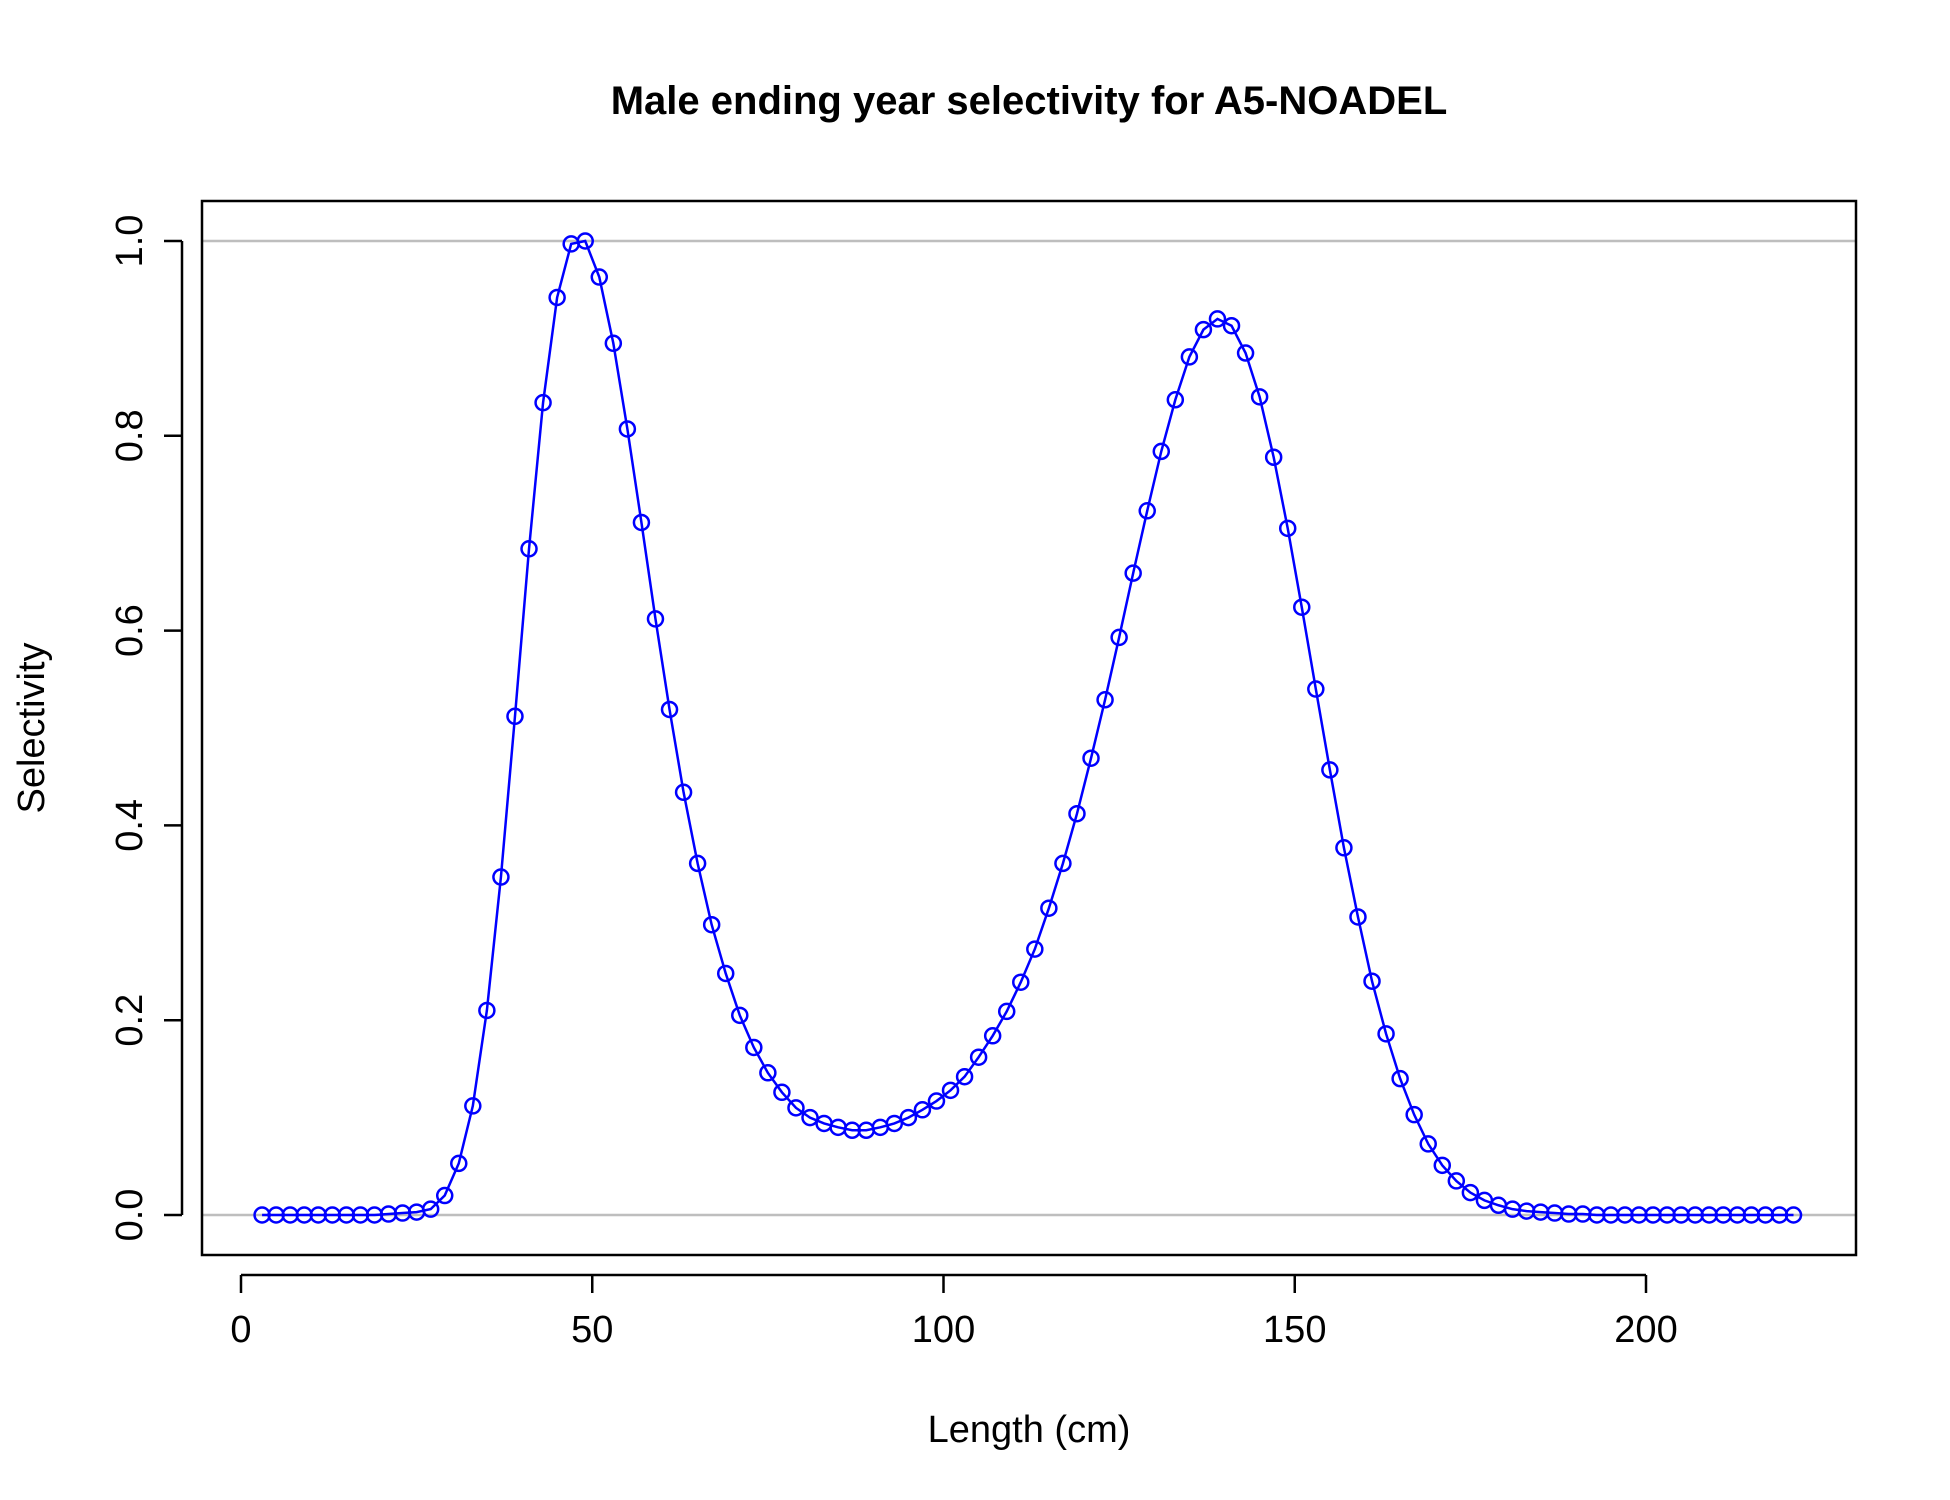 Image resolution: width=1950 pixels, height=1500 pixels. What do you see at coordinates (1294, 1330) in the screenshot?
I see `x-tick-label: 150` at bounding box center [1294, 1330].